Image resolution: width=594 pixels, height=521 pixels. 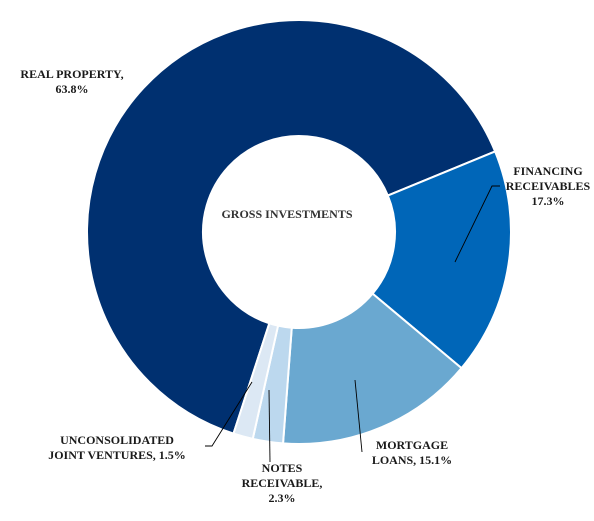 I want to click on center-label: GROSS INVESTMENTS, so click(x=286, y=214).